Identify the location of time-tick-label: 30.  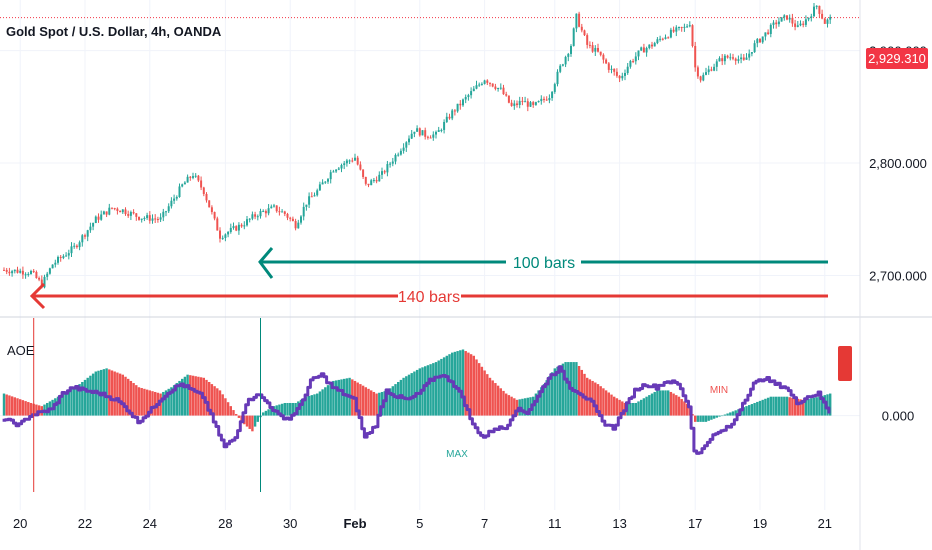
(290, 523).